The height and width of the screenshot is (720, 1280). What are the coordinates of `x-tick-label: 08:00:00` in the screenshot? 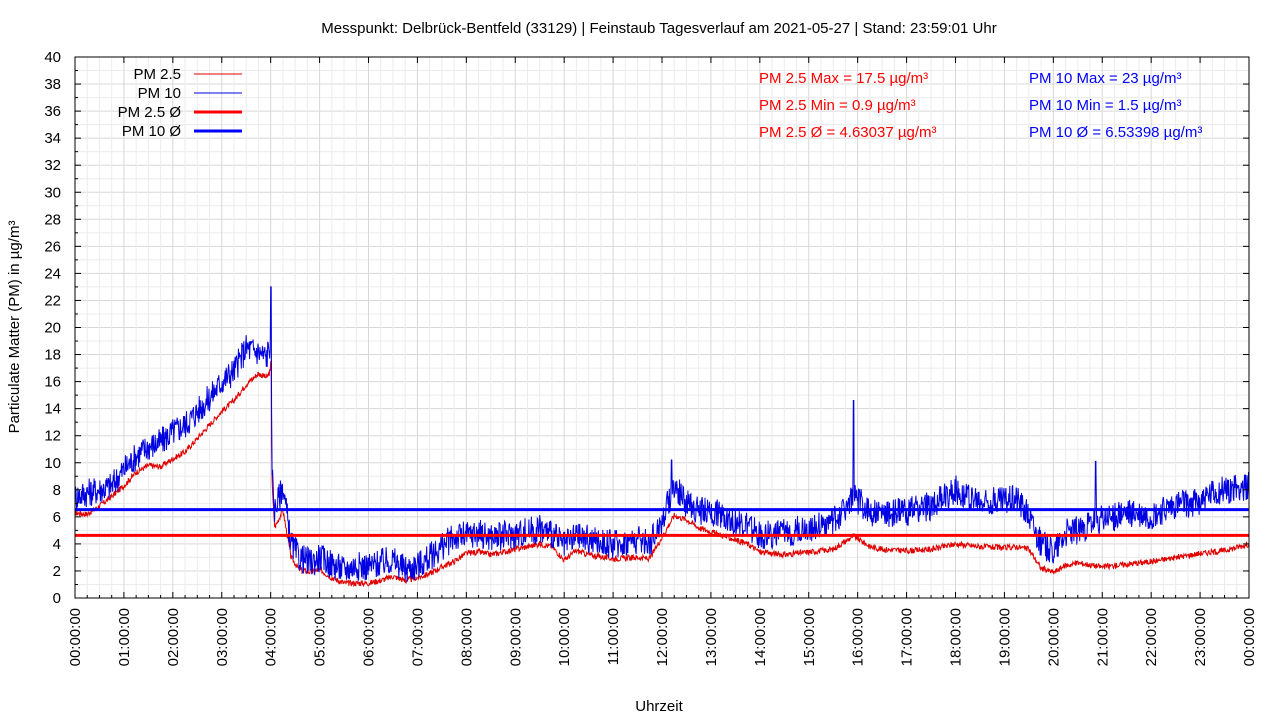 It's located at (466, 637).